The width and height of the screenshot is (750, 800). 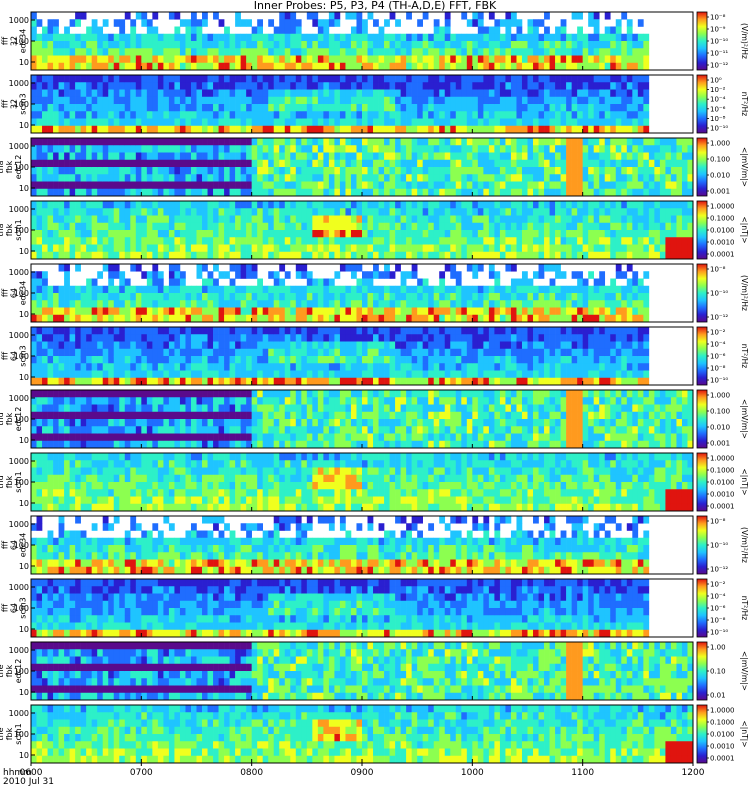 I want to click on panel-label: thdfff64edc34, so click(x=14, y=293).